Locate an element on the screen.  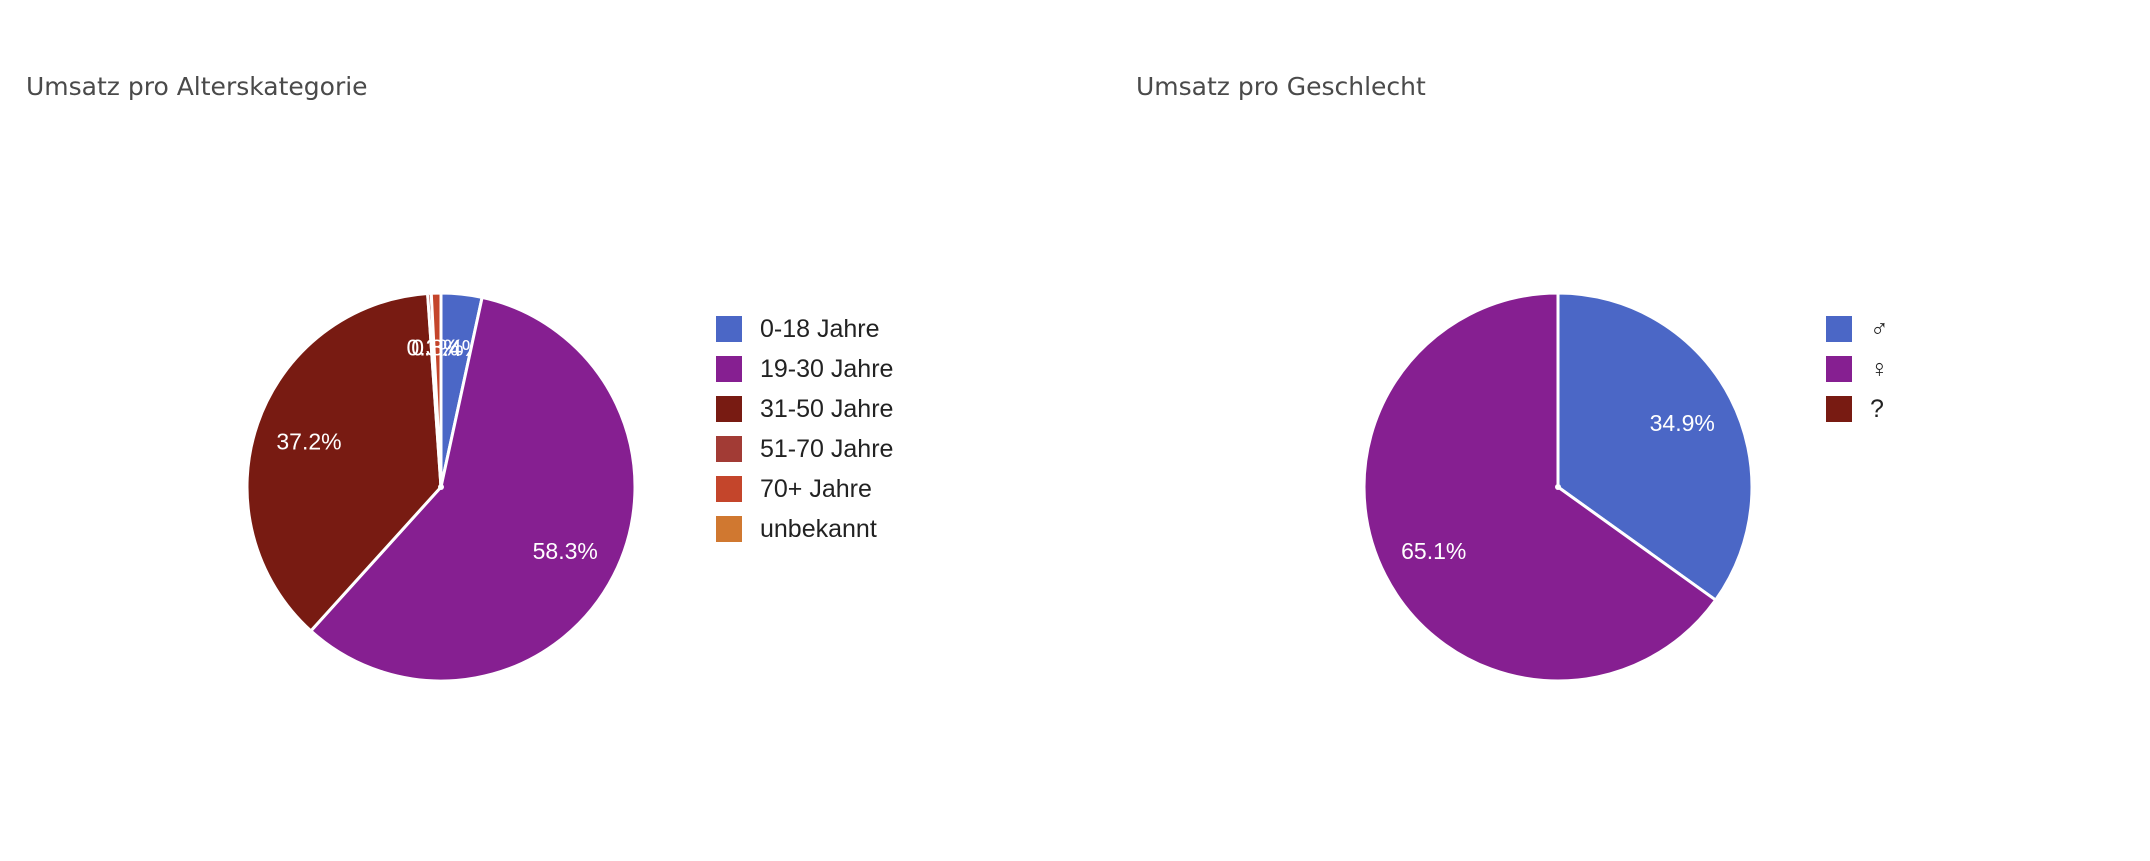
age-legend-swatch-unbekannt is located at coordinates (729, 529).